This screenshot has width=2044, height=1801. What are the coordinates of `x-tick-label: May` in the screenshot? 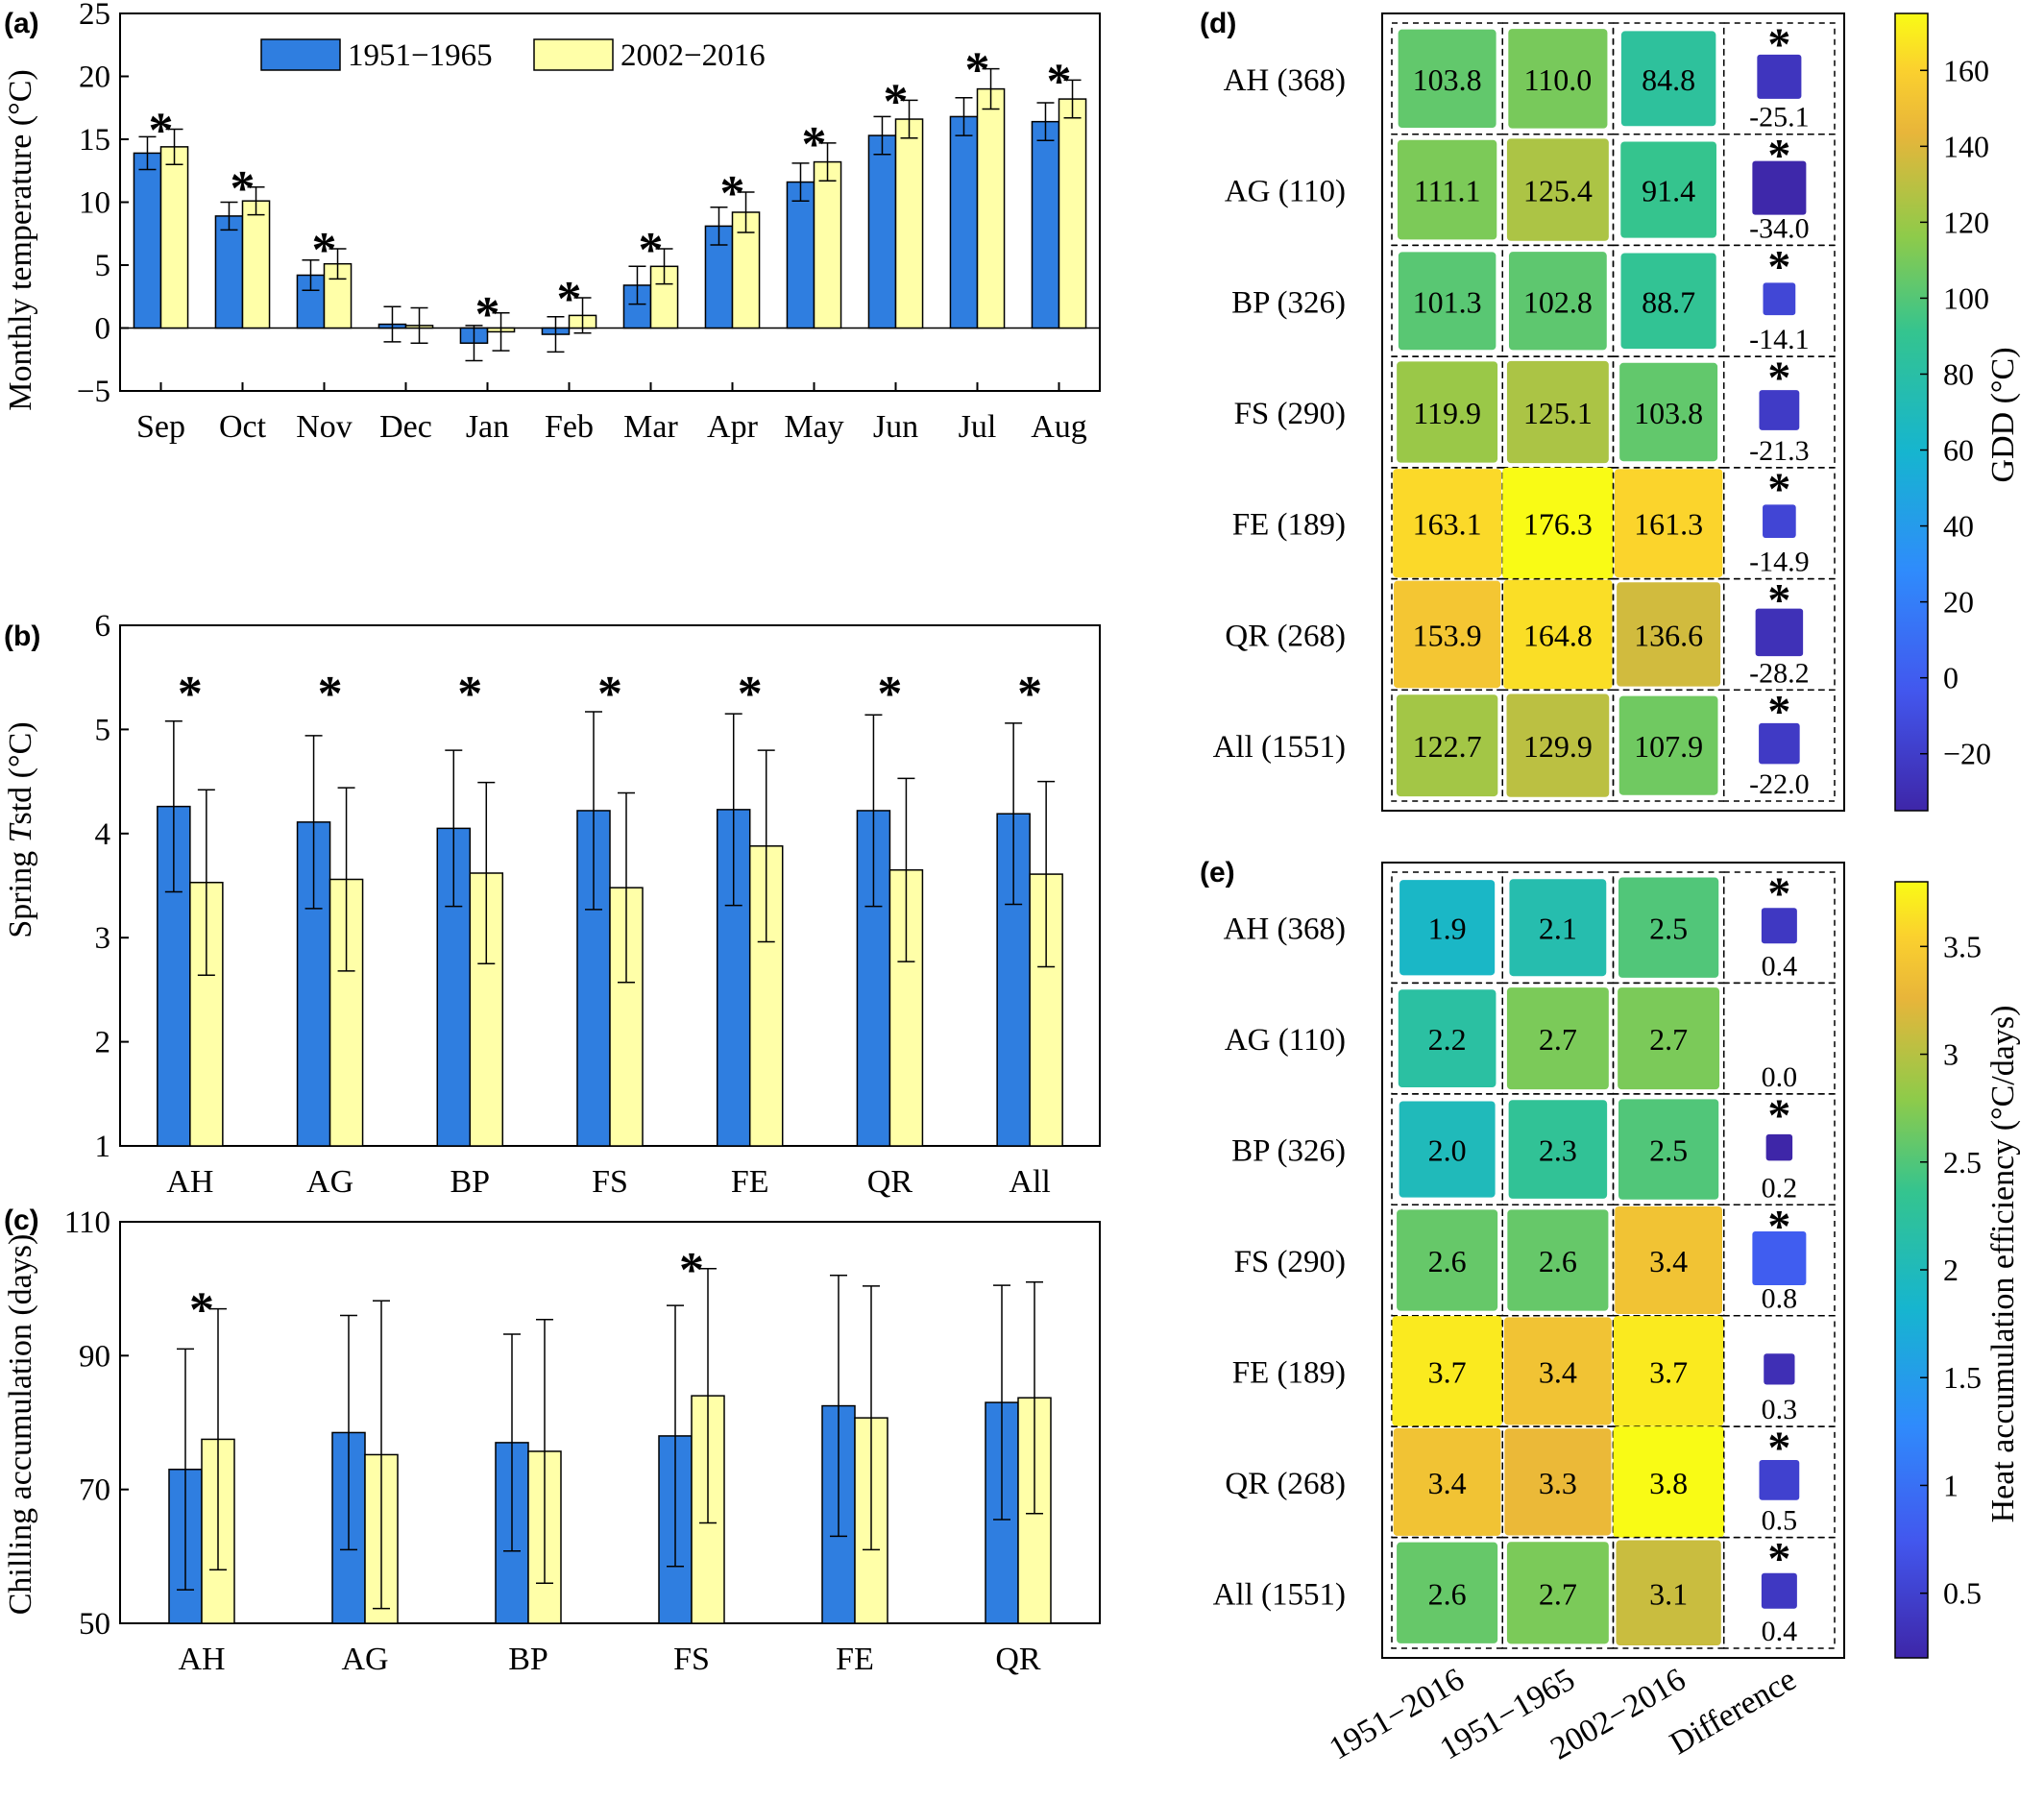 It's located at (813, 427).